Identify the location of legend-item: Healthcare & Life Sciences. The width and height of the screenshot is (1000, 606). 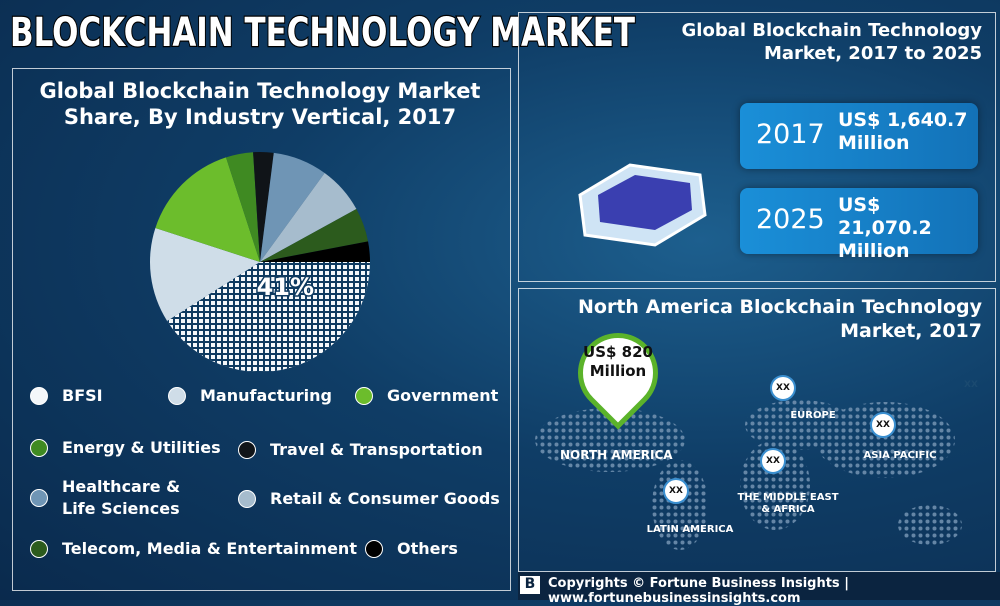
(111, 497).